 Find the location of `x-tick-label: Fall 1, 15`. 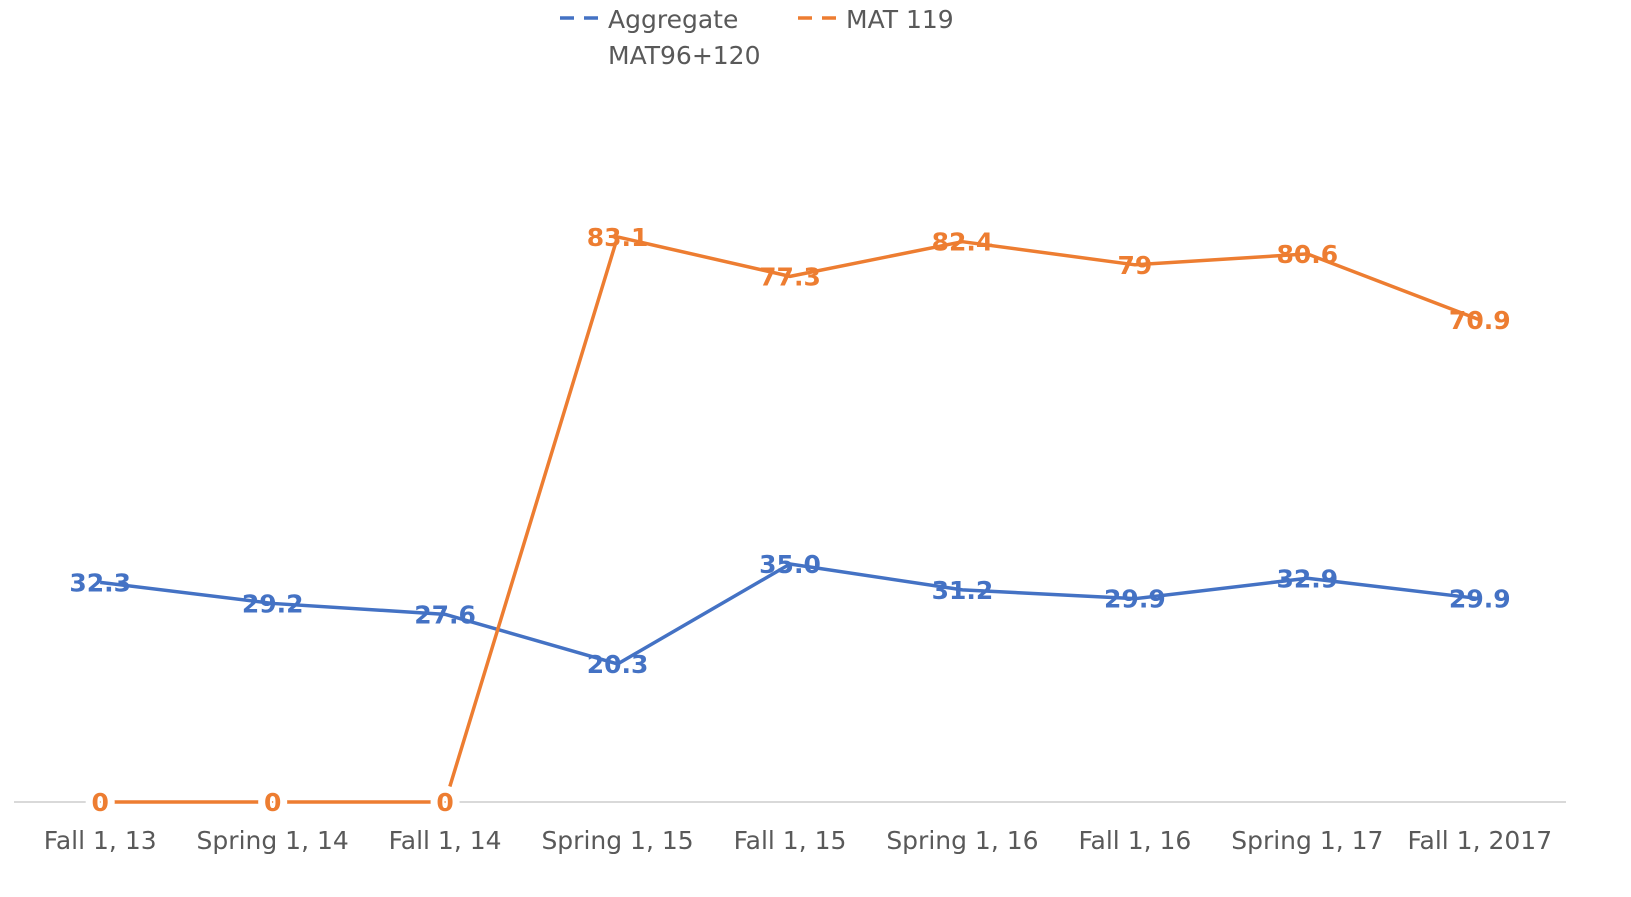

x-tick-label: Fall 1, 15 is located at coordinates (790, 840).